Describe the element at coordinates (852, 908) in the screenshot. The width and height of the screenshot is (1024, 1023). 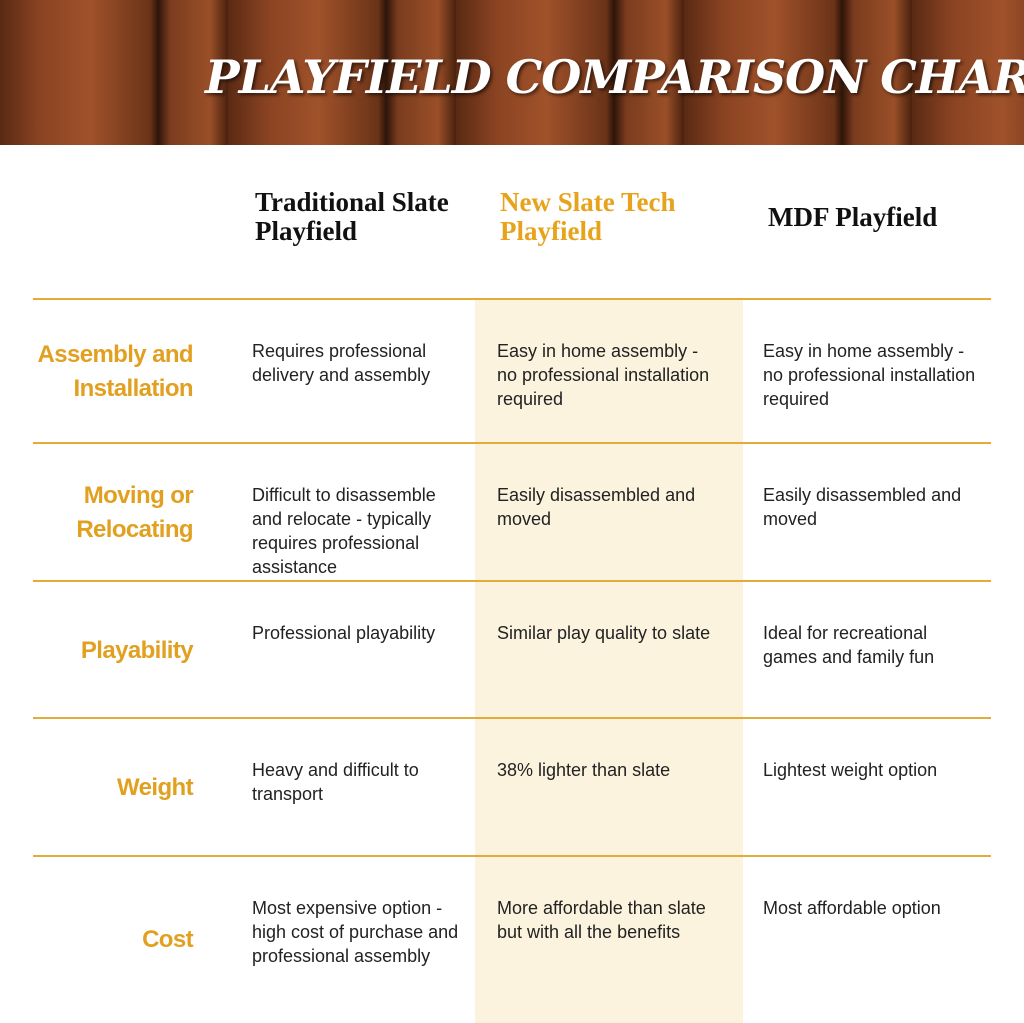
I see `cell-text: Most affordable option` at that location.